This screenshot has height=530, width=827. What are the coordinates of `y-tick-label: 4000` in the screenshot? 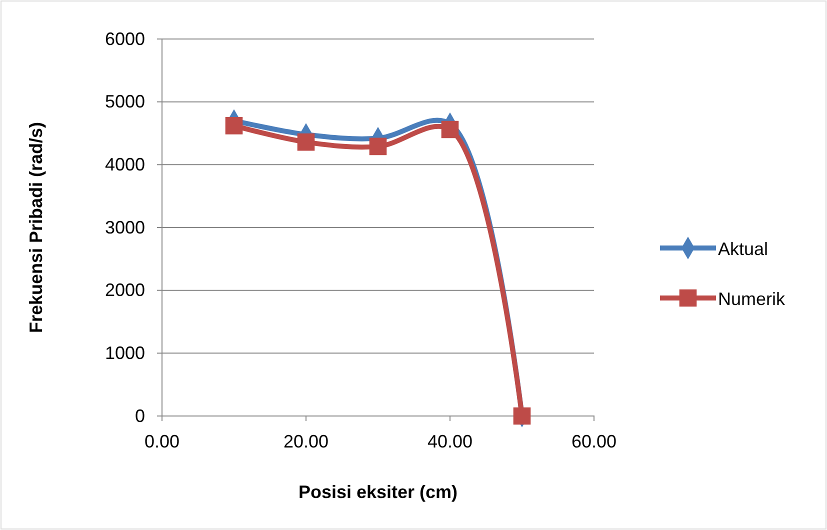 It's located at (124, 164).